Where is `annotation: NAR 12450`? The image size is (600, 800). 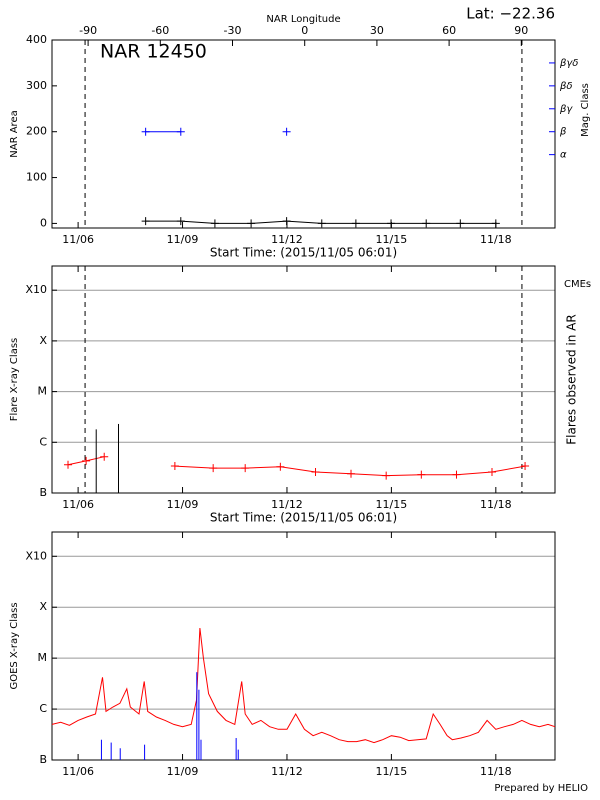
annotation: NAR 12450 is located at coordinates (153, 52).